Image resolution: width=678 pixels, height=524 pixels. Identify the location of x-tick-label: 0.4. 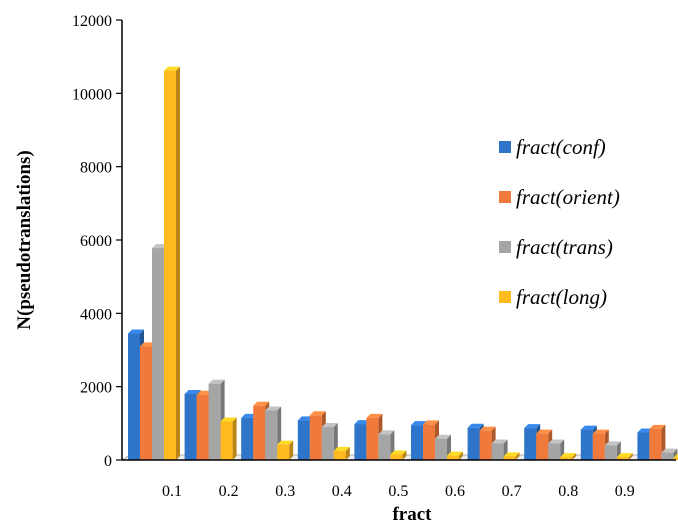
(342, 491).